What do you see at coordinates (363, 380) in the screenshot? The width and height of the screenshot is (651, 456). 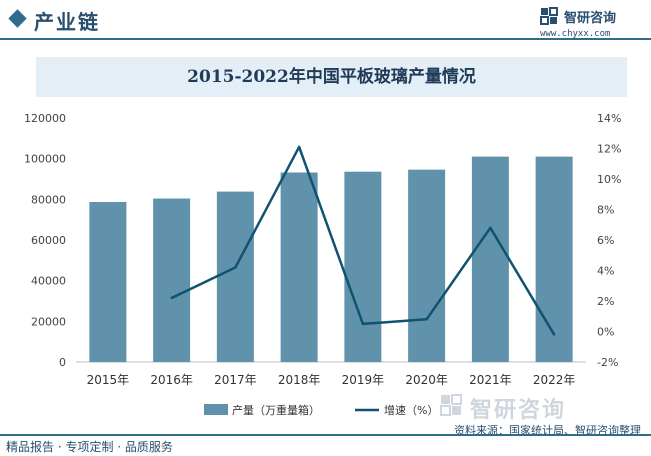 I see `x-tick-label: 2019年` at bounding box center [363, 380].